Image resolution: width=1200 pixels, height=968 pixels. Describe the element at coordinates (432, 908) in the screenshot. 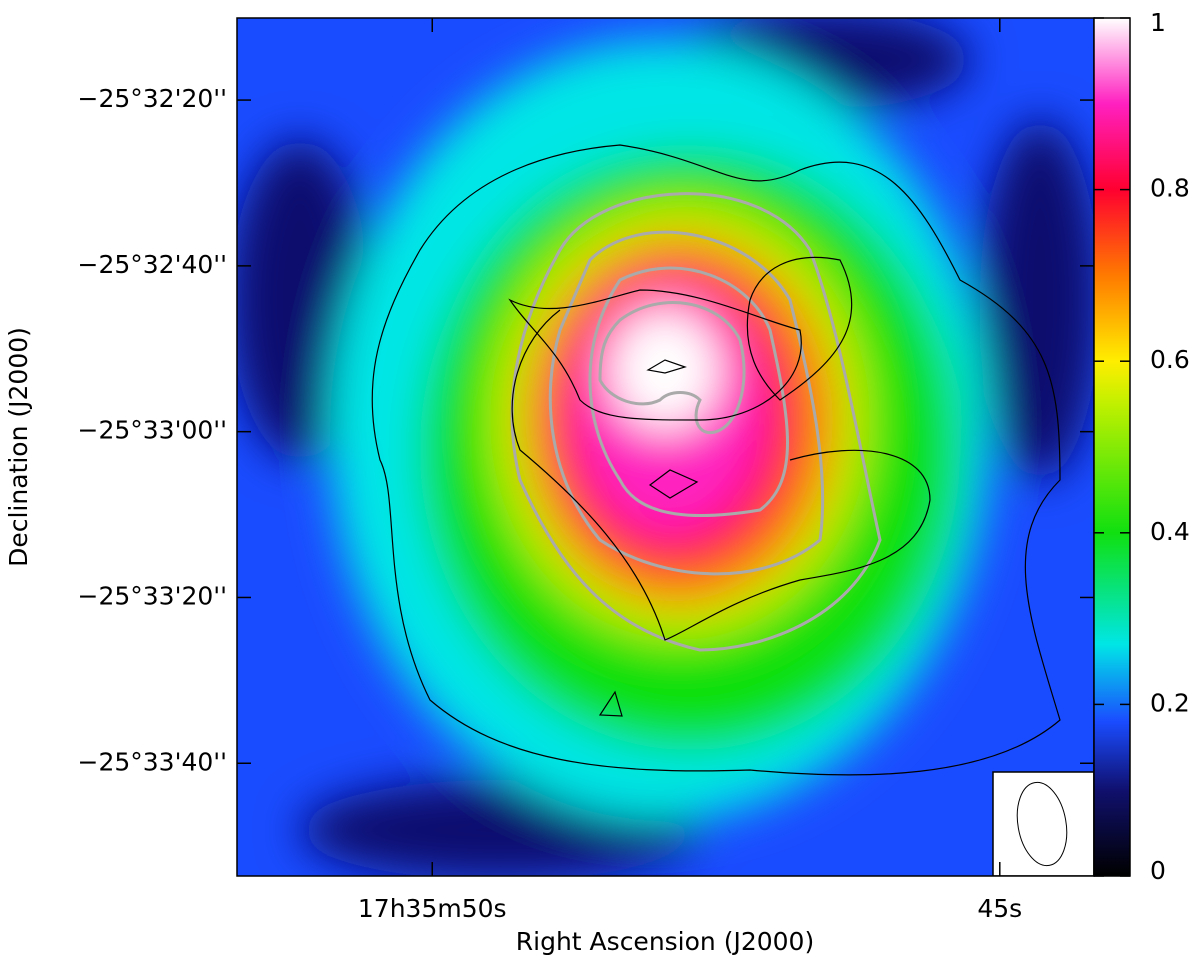

I see `x-tick-label: 17h35m50s` at that location.